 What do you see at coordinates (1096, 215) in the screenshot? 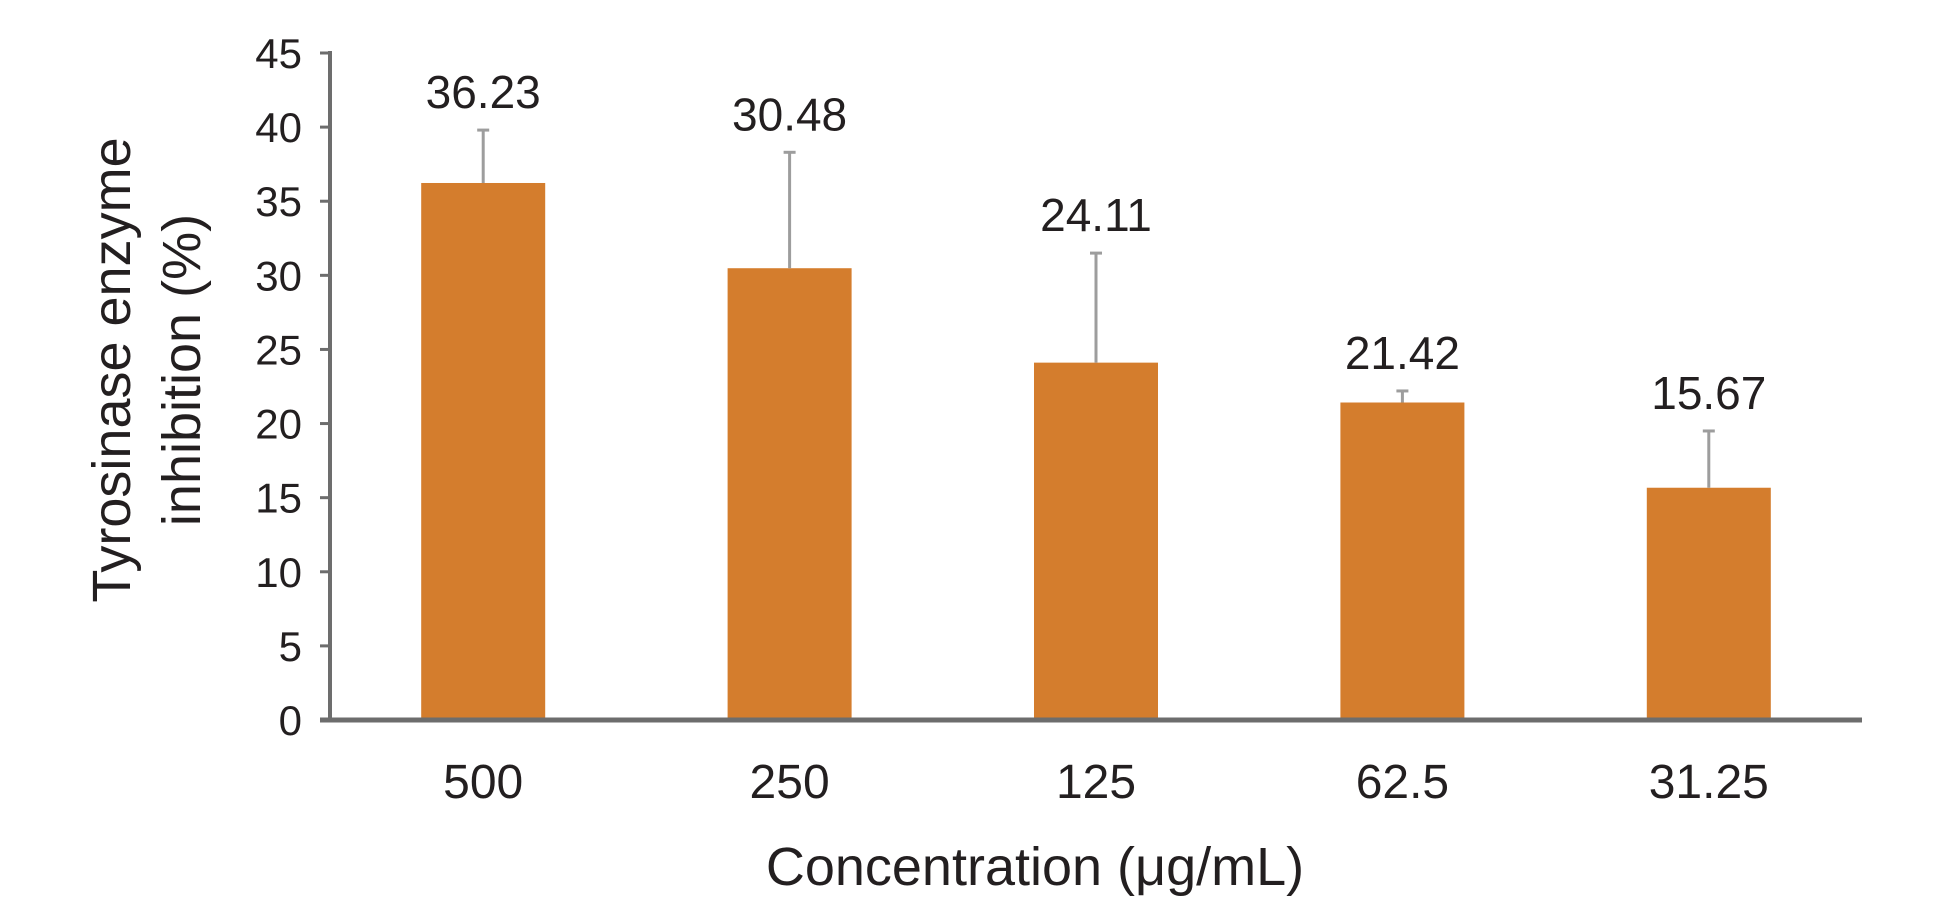
I see `data-label: 24.11` at bounding box center [1096, 215].